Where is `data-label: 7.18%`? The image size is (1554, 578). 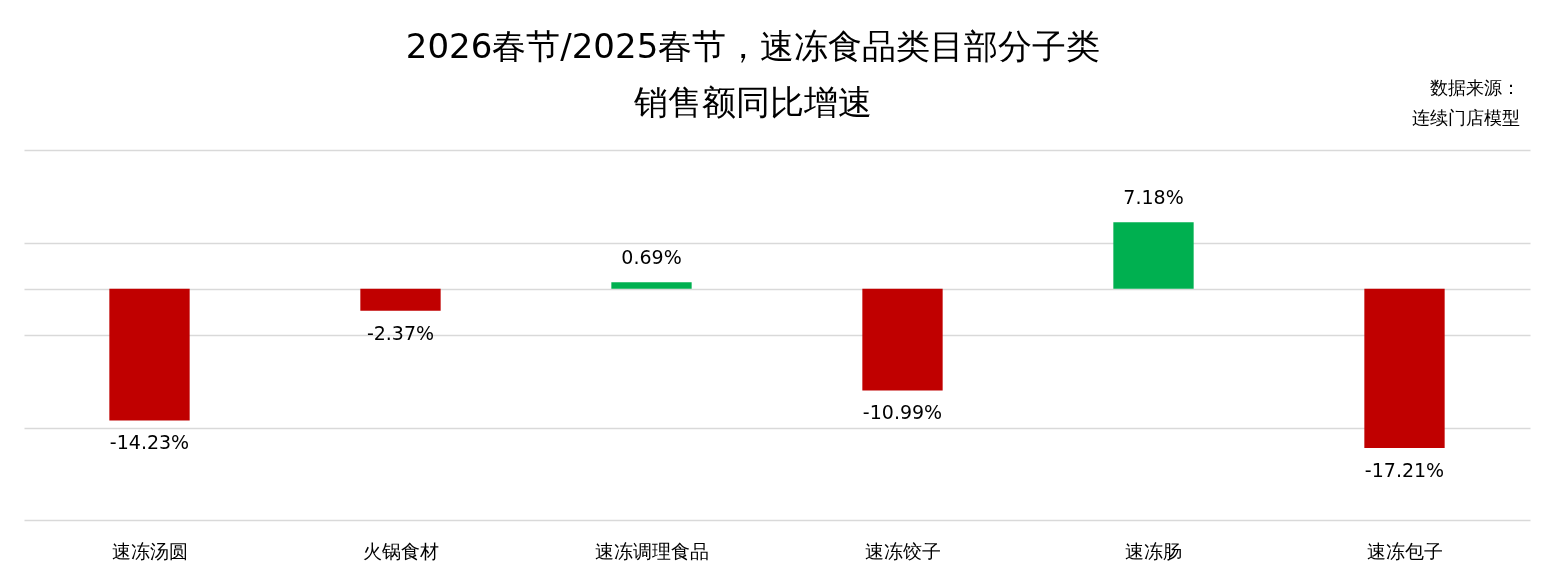 data-label: 7.18% is located at coordinates (1153, 197).